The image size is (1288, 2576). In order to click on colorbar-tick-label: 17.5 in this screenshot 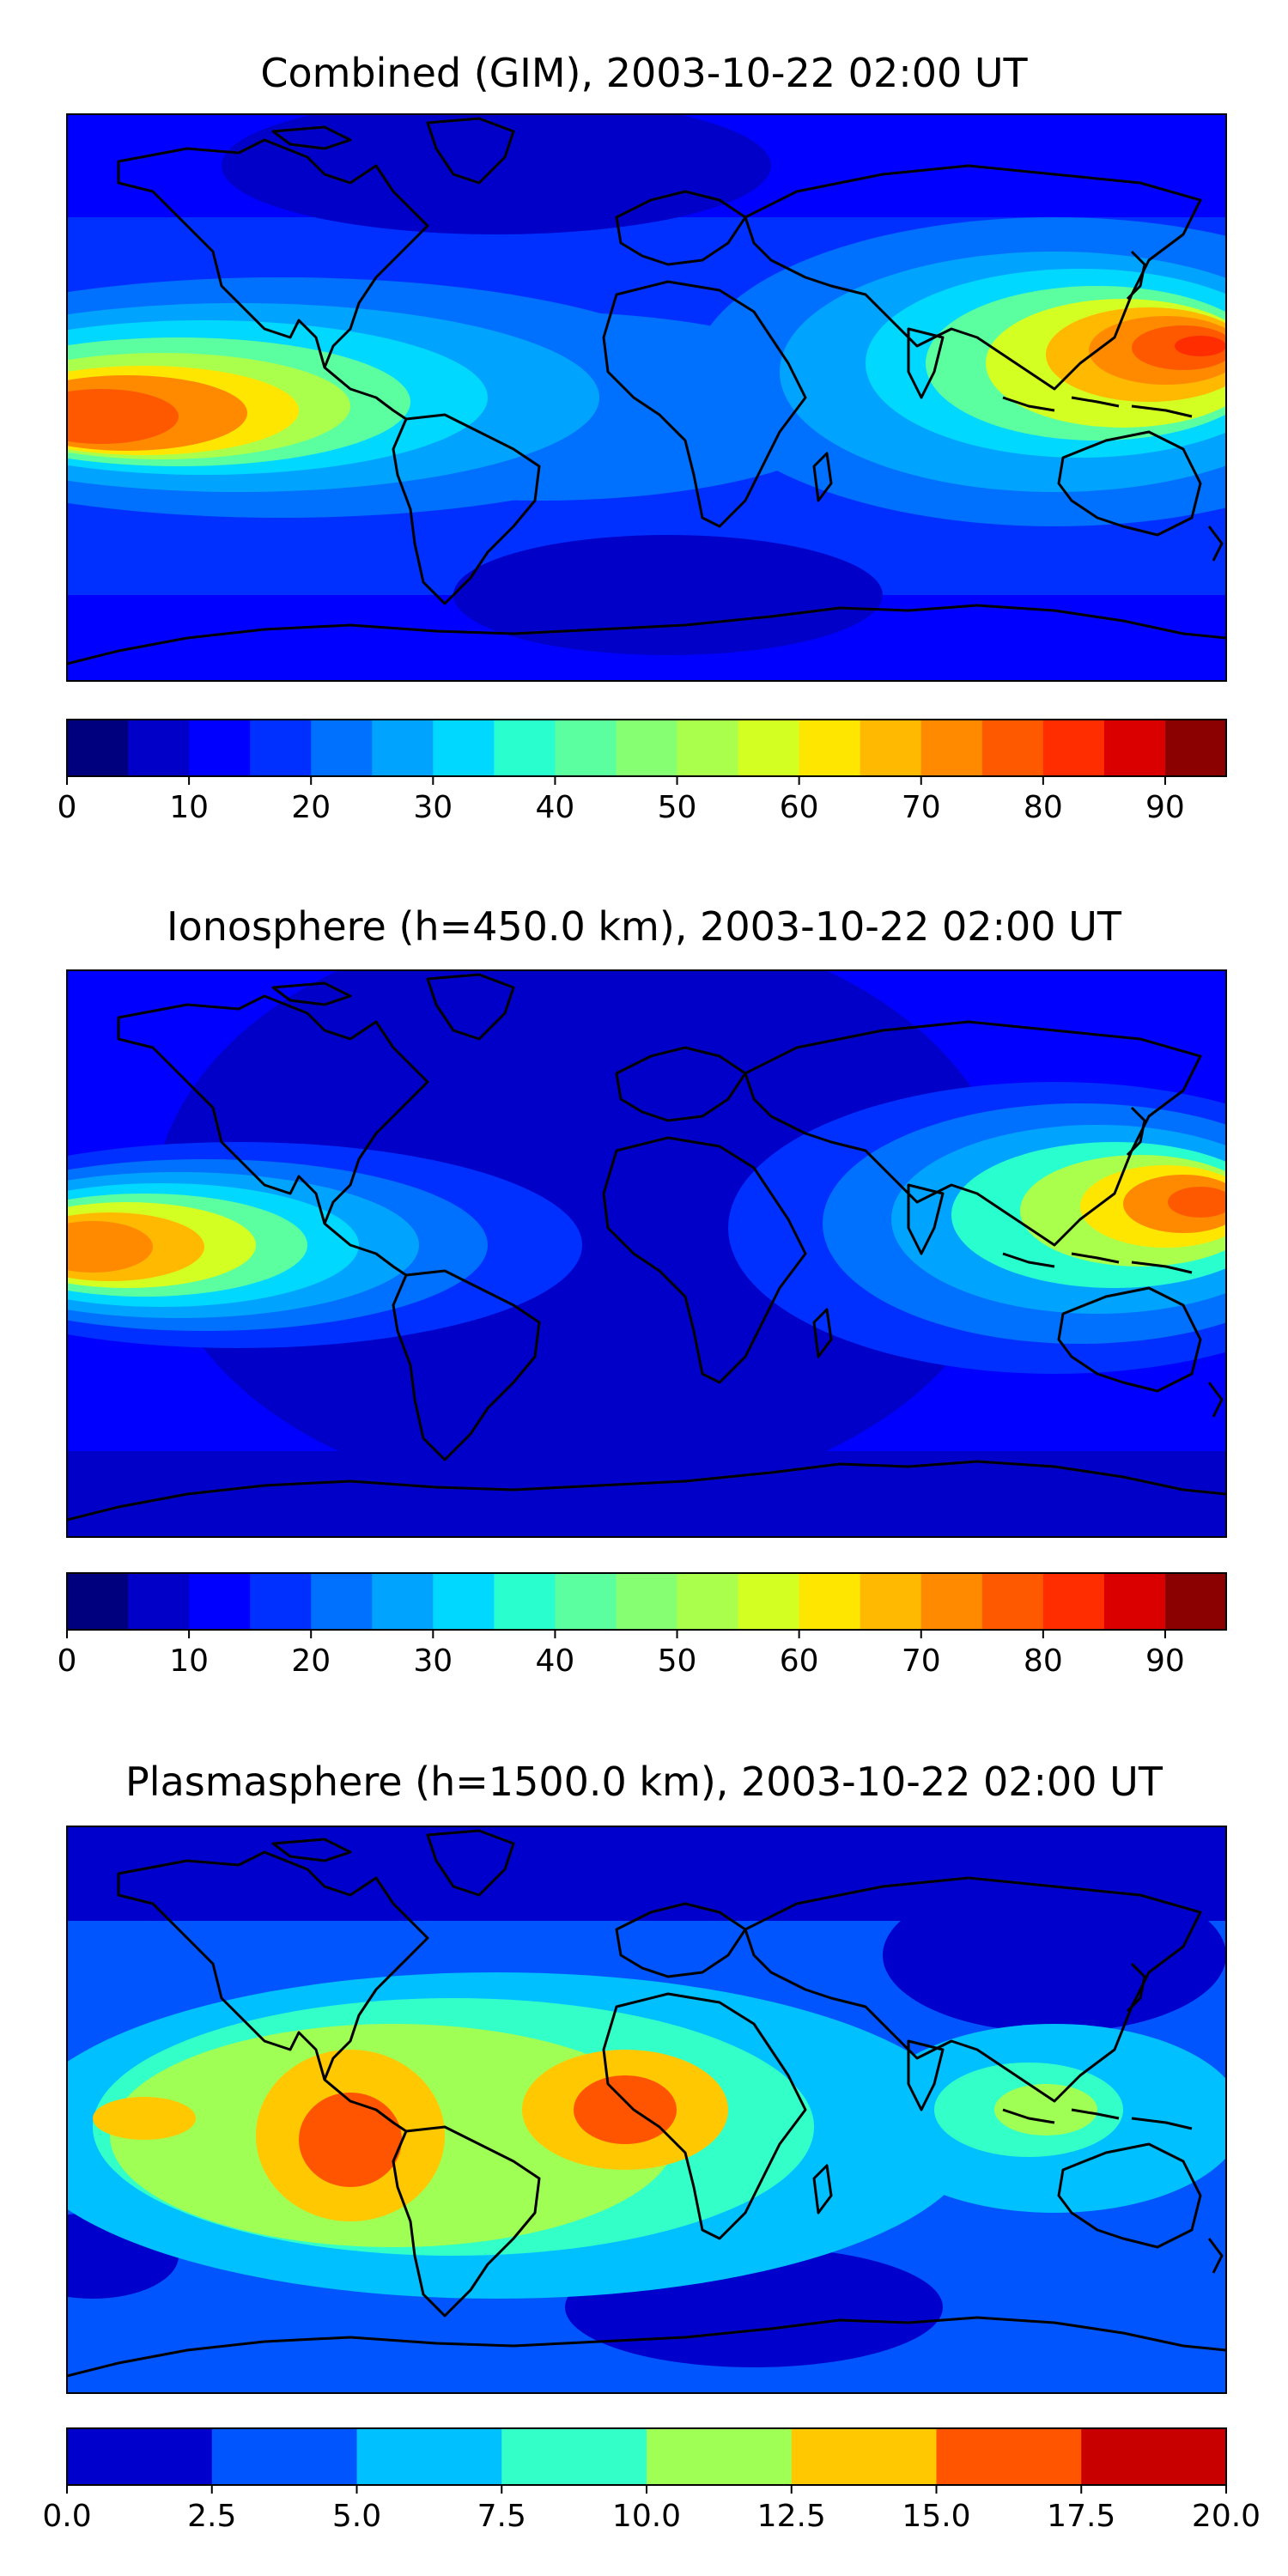, I will do `click(1081, 2516)`.